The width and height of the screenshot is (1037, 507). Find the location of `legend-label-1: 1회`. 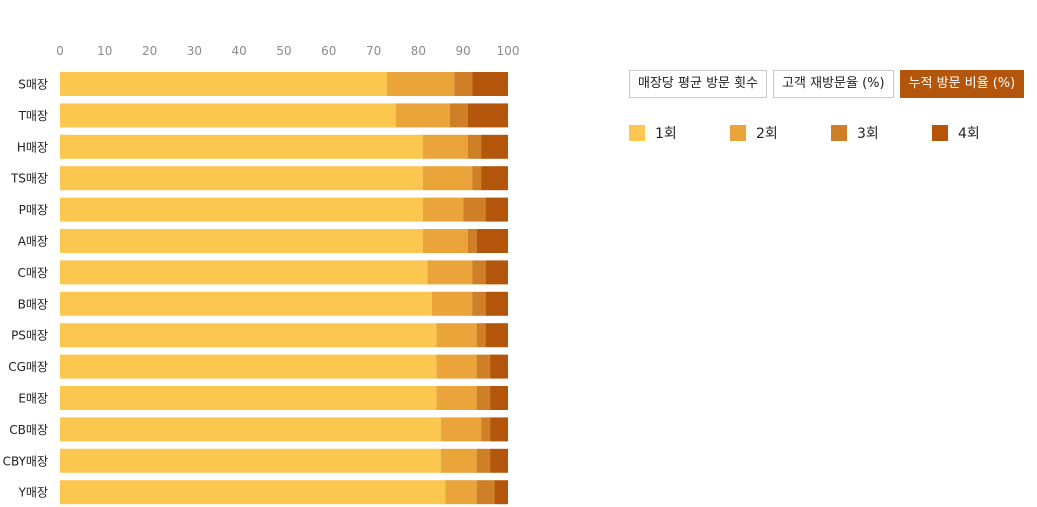

legend-label-1: 1회 is located at coordinates (666, 134).